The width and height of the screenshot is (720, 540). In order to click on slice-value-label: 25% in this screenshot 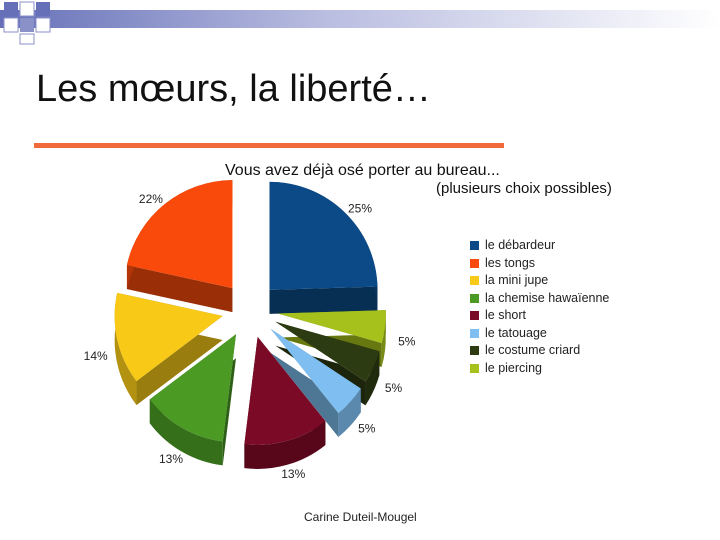, I will do `click(360, 209)`.